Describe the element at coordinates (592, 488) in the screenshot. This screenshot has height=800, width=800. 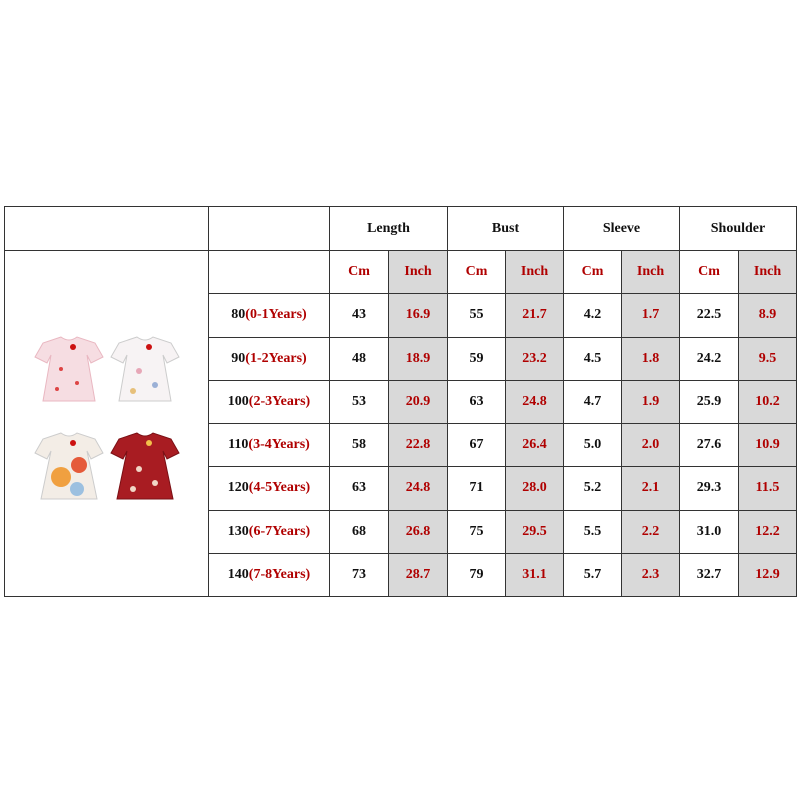
I see `measure-cell: 5.2` at that location.